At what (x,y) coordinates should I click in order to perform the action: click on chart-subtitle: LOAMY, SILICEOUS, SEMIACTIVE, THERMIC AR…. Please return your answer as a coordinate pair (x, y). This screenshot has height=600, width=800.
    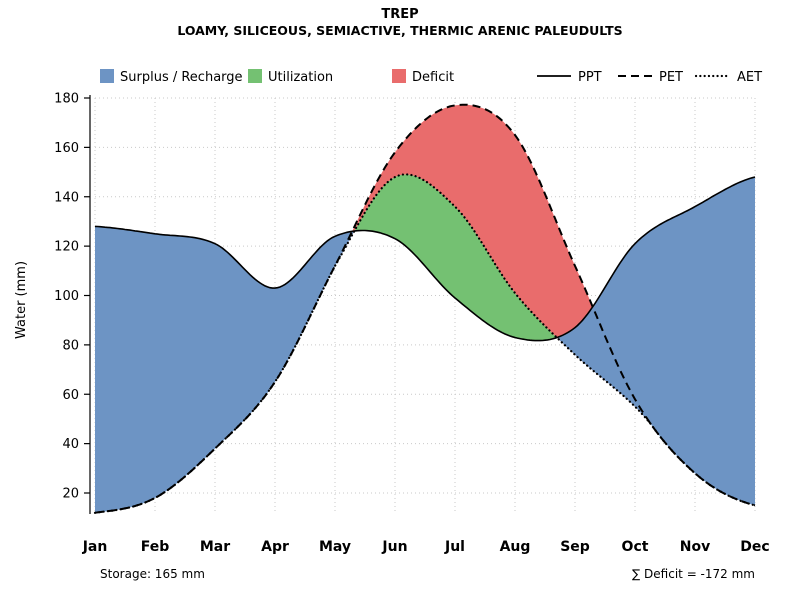
    Looking at the image, I should click on (399, 30).